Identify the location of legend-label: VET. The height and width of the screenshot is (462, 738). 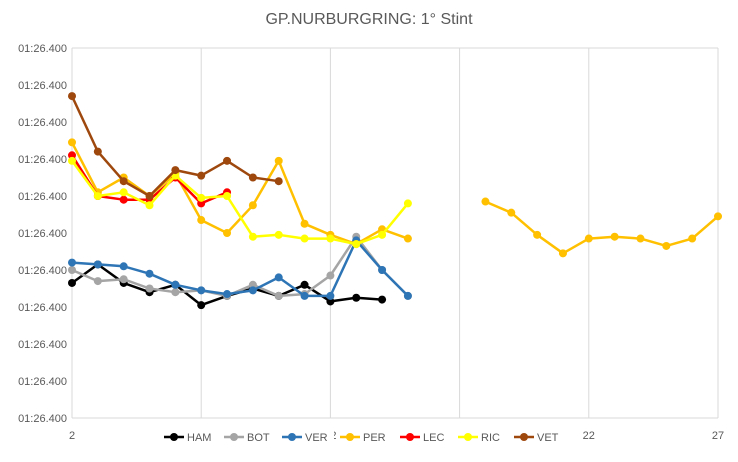
(548, 438).